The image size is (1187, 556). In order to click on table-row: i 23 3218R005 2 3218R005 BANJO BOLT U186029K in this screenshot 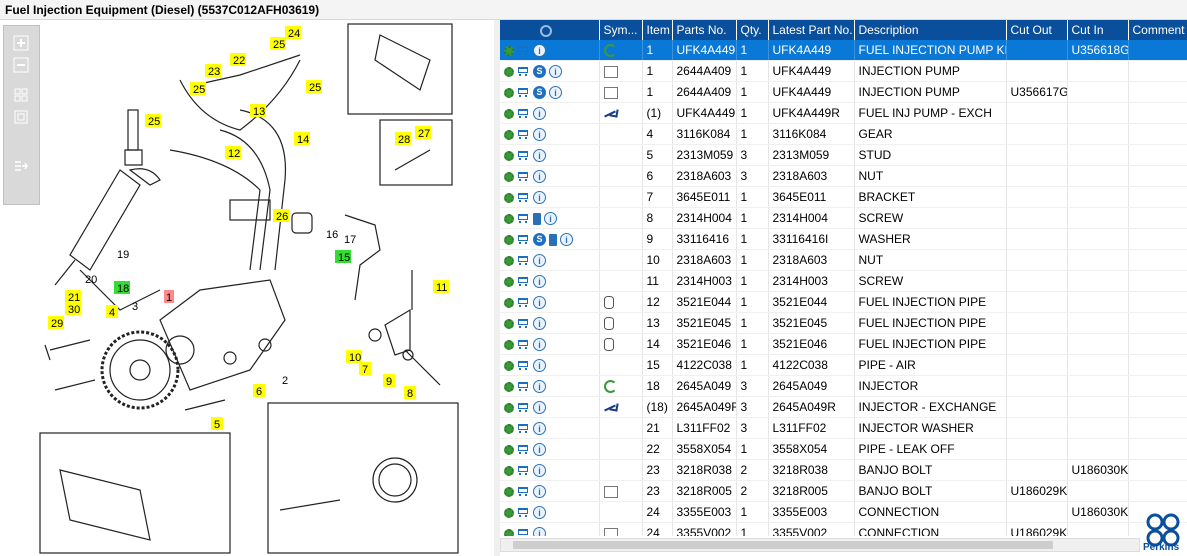, I will do `click(843, 491)`.